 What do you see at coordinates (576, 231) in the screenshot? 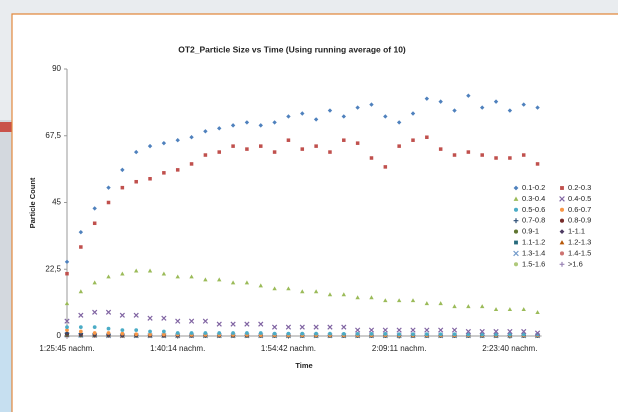
I see `legend-label: 1-1.1` at bounding box center [576, 231].